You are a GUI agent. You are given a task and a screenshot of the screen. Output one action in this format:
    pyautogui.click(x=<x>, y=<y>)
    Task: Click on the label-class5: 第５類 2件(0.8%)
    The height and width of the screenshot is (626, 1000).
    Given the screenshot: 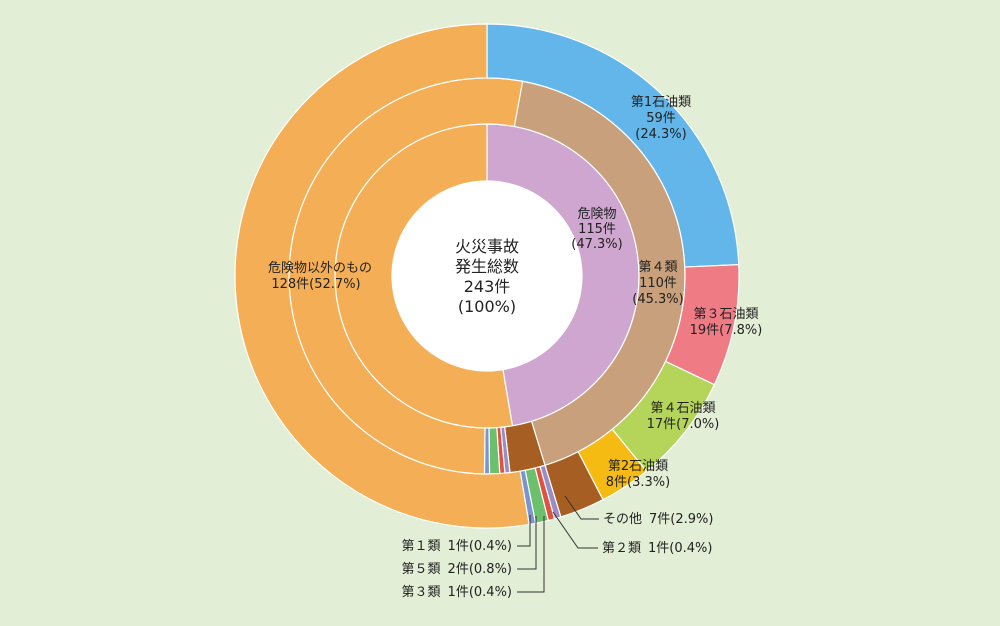 What is the action you would take?
    pyautogui.click(x=457, y=569)
    